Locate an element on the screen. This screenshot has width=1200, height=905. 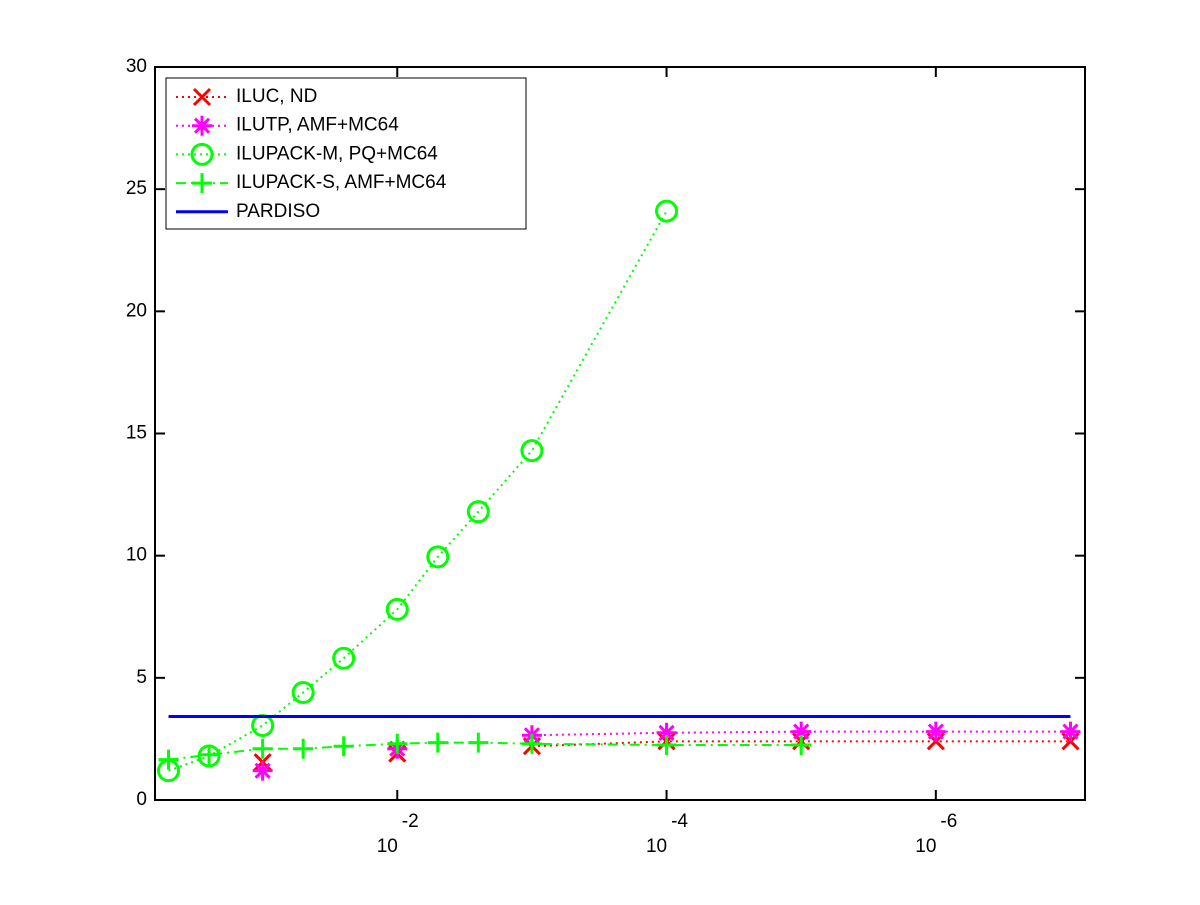
x-tick-exponent: -2 is located at coordinates (410, 821).